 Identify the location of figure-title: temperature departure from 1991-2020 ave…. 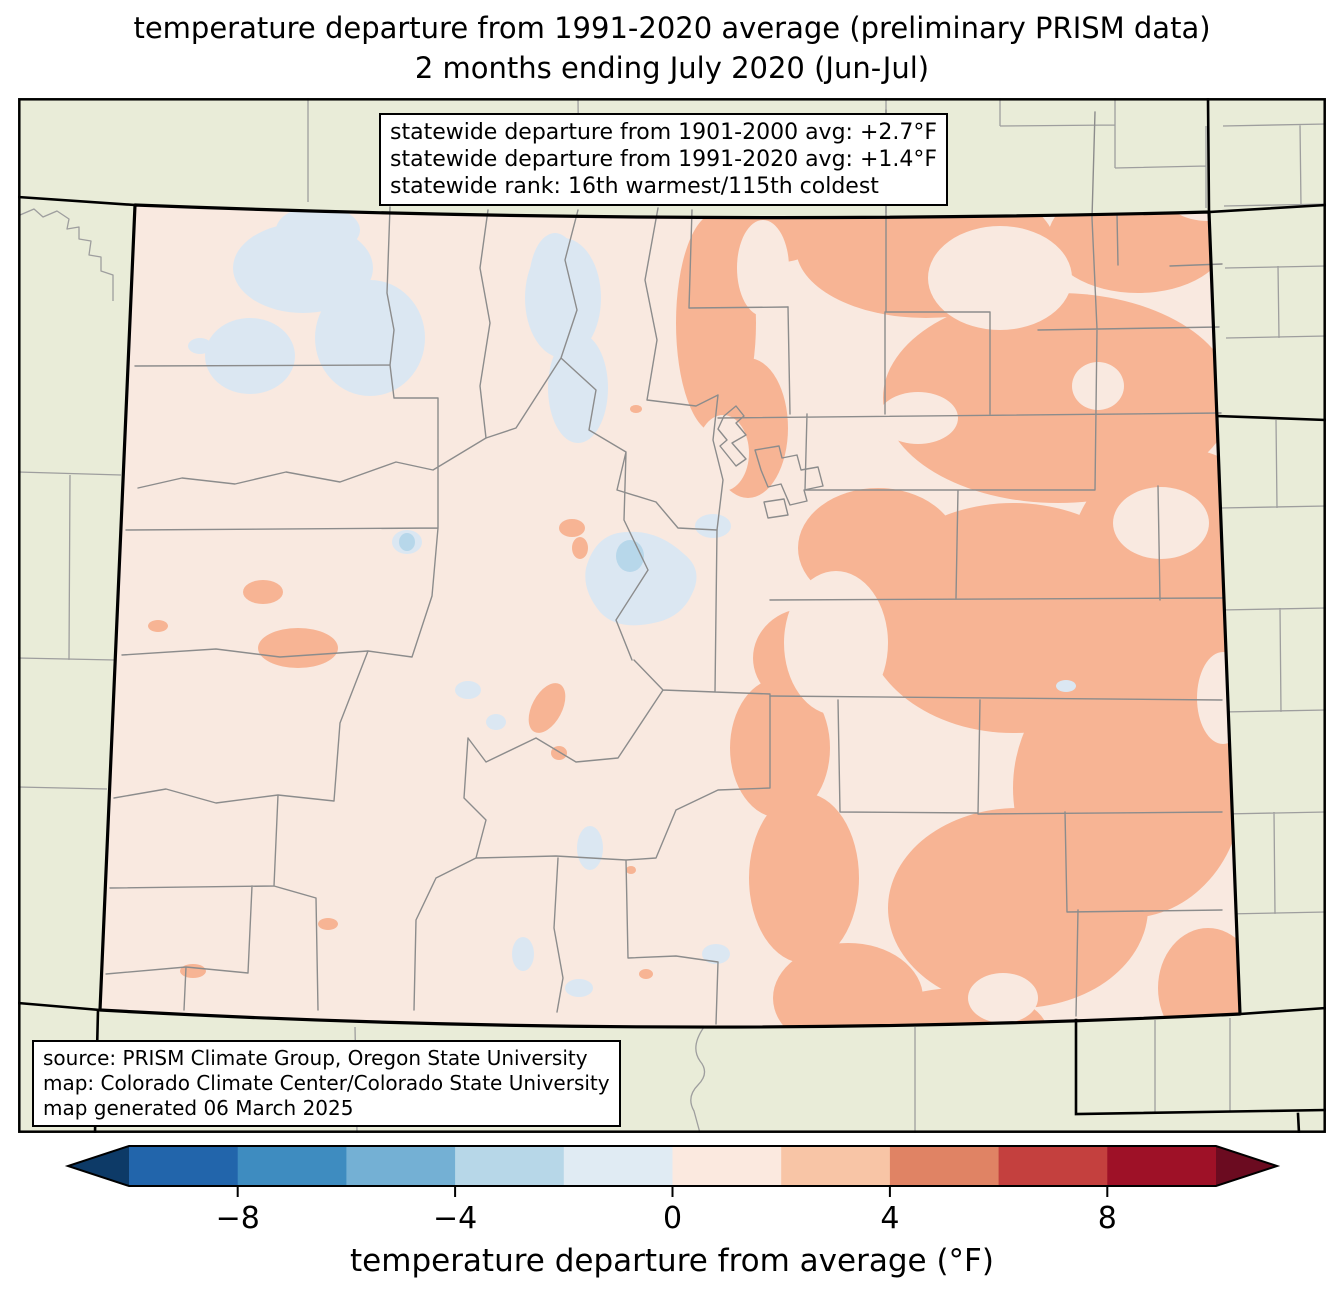
(672, 48).